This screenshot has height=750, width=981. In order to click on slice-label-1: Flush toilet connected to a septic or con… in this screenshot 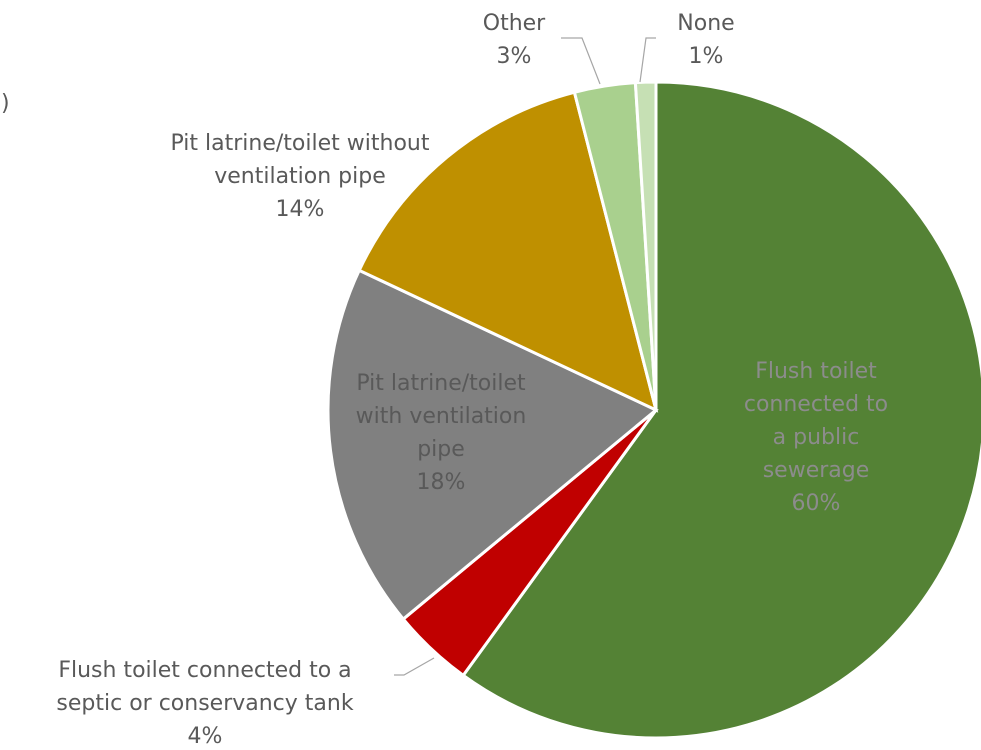, I will do `click(204, 703)`.